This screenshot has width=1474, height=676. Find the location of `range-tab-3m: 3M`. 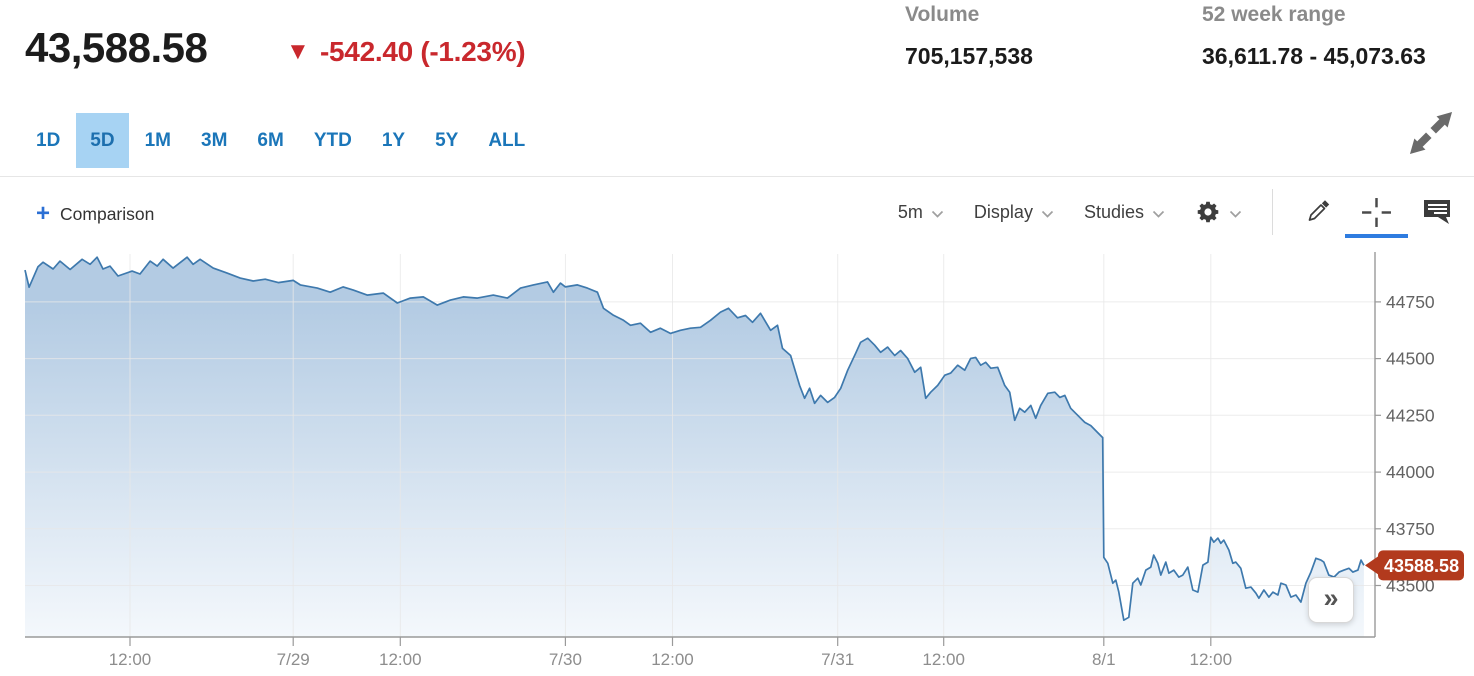

range-tab-3m: 3M is located at coordinates (214, 140).